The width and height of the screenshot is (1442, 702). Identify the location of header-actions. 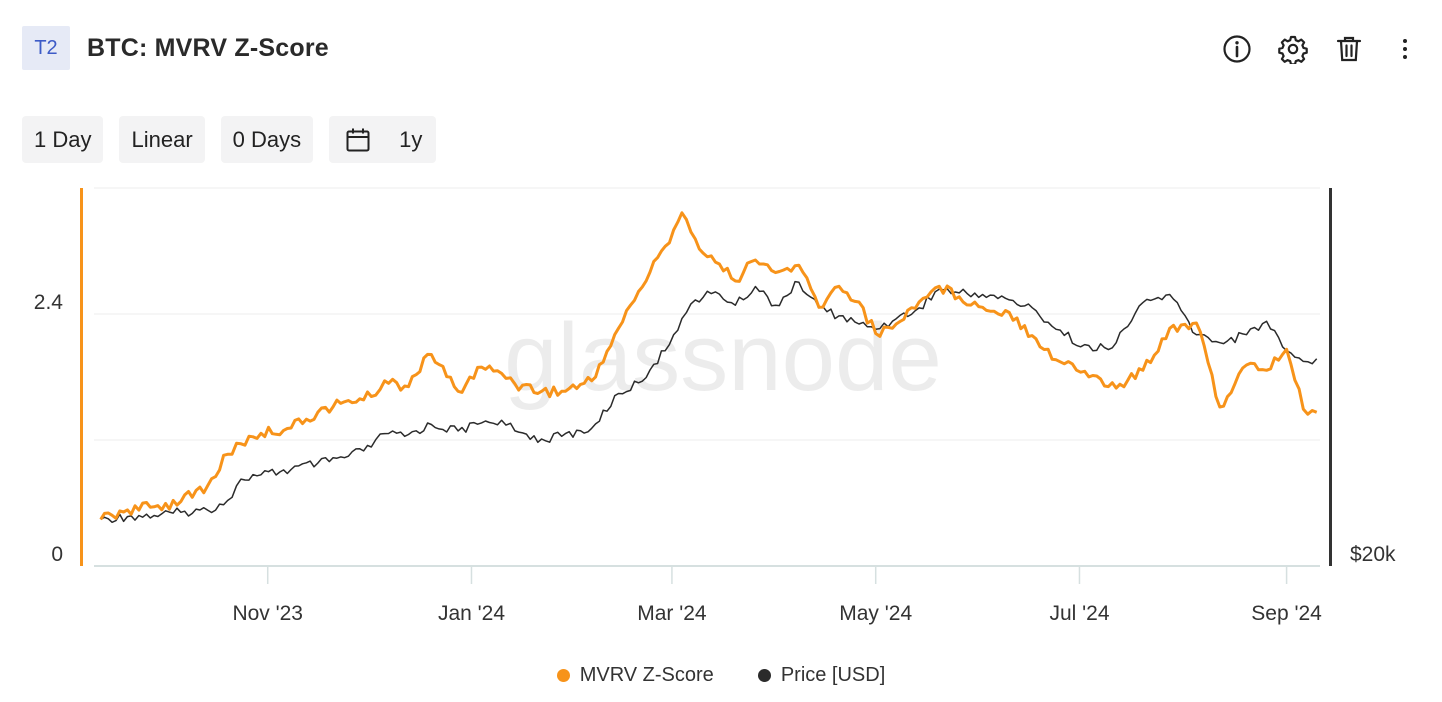
(1321, 49).